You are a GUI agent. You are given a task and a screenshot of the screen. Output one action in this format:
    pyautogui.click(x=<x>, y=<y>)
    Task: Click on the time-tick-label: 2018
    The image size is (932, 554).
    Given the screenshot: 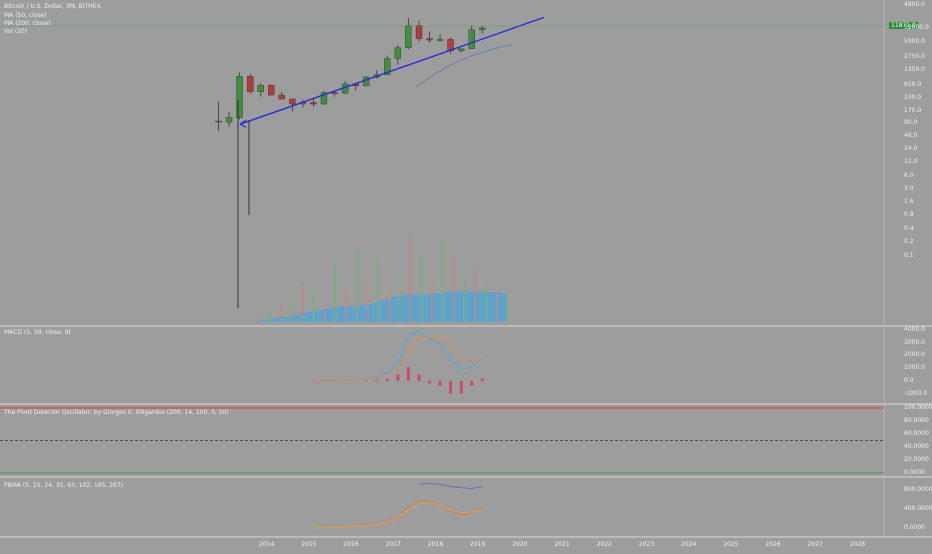 What is the action you would take?
    pyautogui.click(x=435, y=544)
    